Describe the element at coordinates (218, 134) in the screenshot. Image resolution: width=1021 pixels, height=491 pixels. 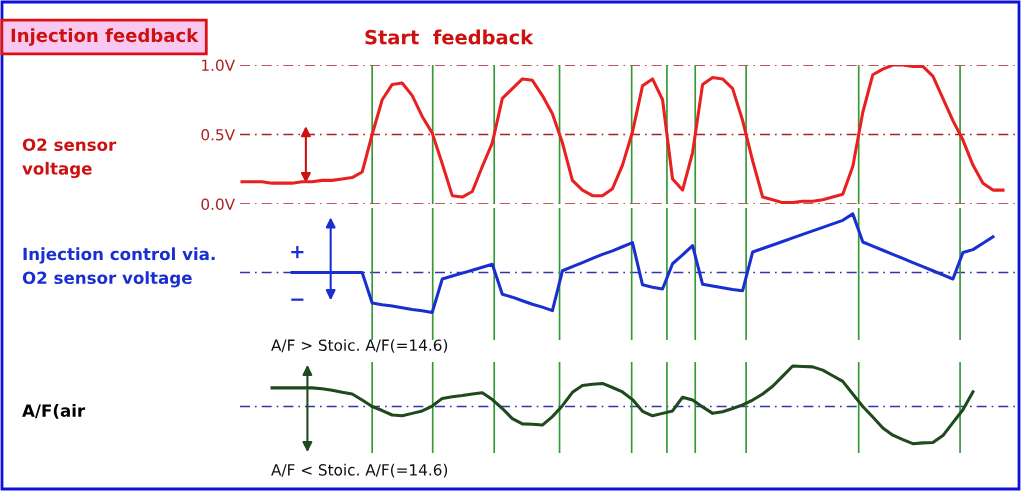
I see `y-tick-label: 0.5V` at that location.